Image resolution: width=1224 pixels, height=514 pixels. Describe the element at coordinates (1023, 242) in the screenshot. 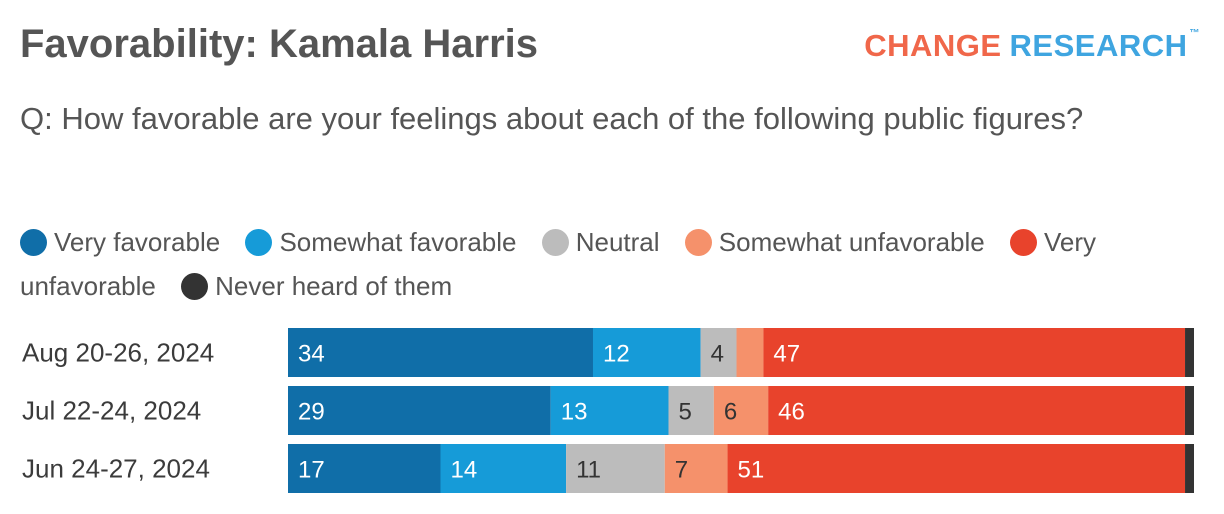

I see `legend-swatch-very-unfavorable` at that location.